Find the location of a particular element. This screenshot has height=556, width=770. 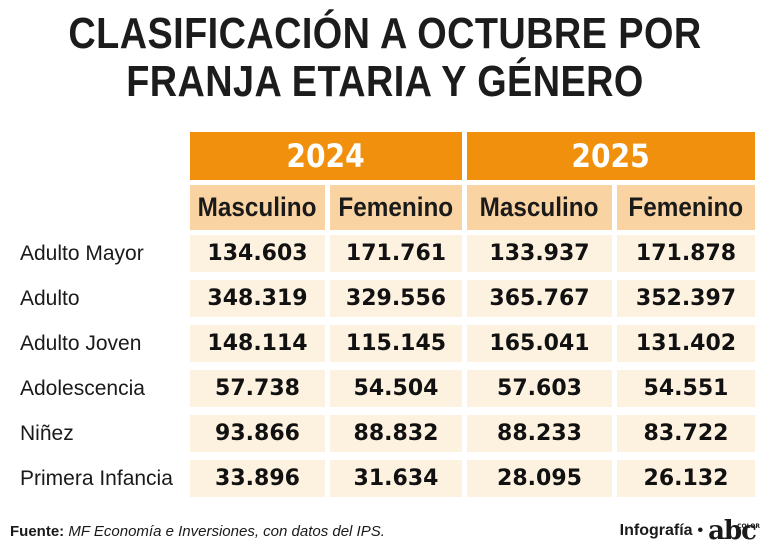

abc-logo: abc COLOR is located at coordinates (734, 531).